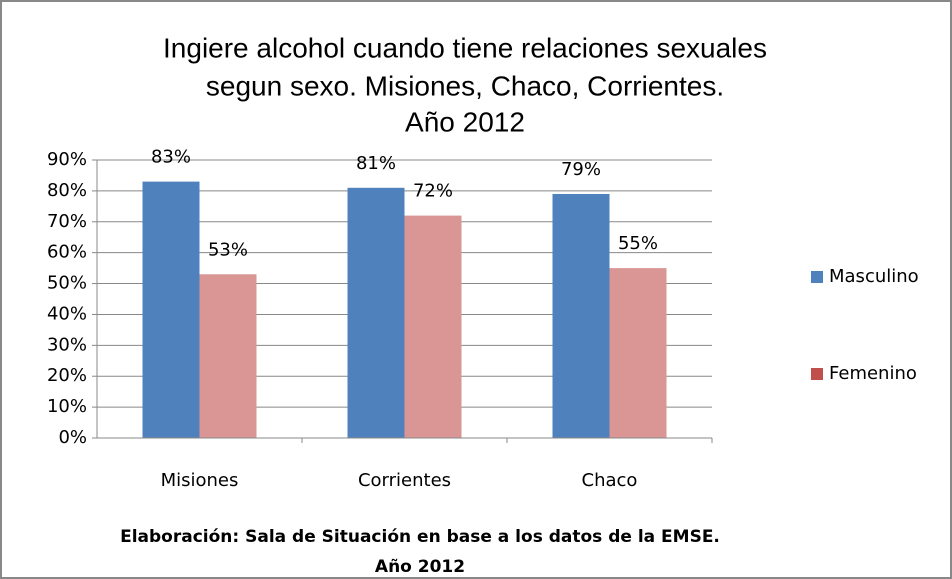  What do you see at coordinates (200, 480) in the screenshot?
I see `x-tick-label: Misiones` at bounding box center [200, 480].